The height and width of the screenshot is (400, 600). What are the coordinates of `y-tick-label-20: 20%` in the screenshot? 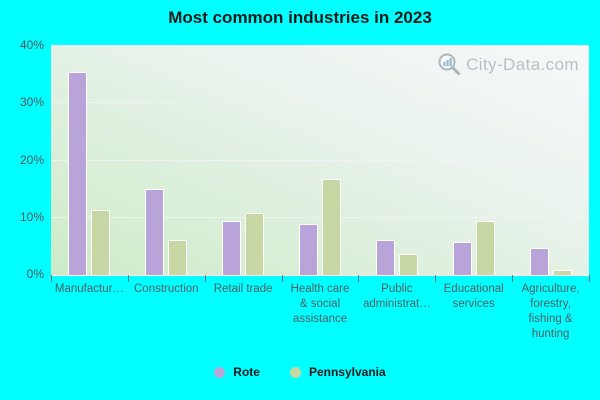 It's located at (31, 159).